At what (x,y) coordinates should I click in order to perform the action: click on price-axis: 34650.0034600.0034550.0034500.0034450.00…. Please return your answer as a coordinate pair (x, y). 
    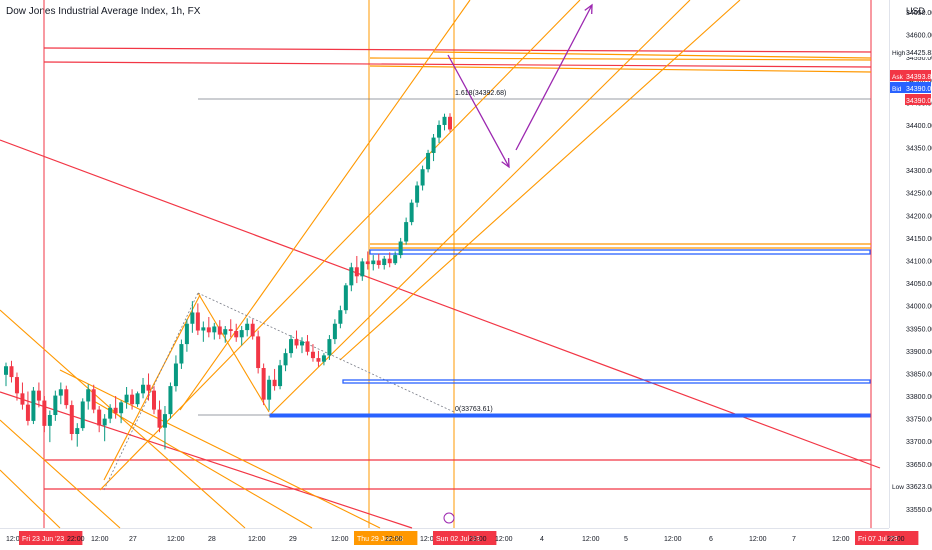
    Looking at the image, I should click on (919, 262).